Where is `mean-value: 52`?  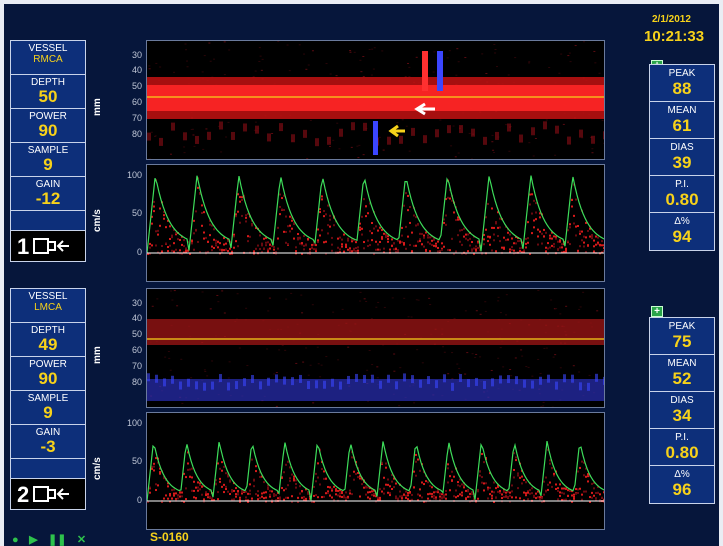 mean-value: 52 is located at coordinates (682, 378).